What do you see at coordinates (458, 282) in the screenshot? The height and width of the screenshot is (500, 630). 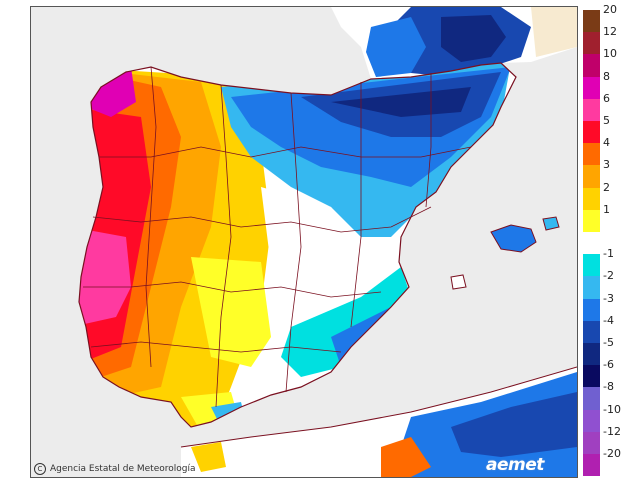 I see `ibiza-island` at bounding box center [458, 282].